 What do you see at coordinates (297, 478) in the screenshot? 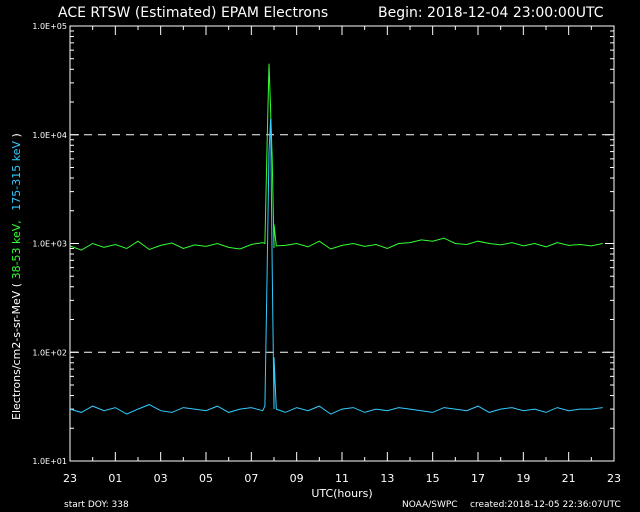
I see `x-tick-label-5: 09` at bounding box center [297, 478].